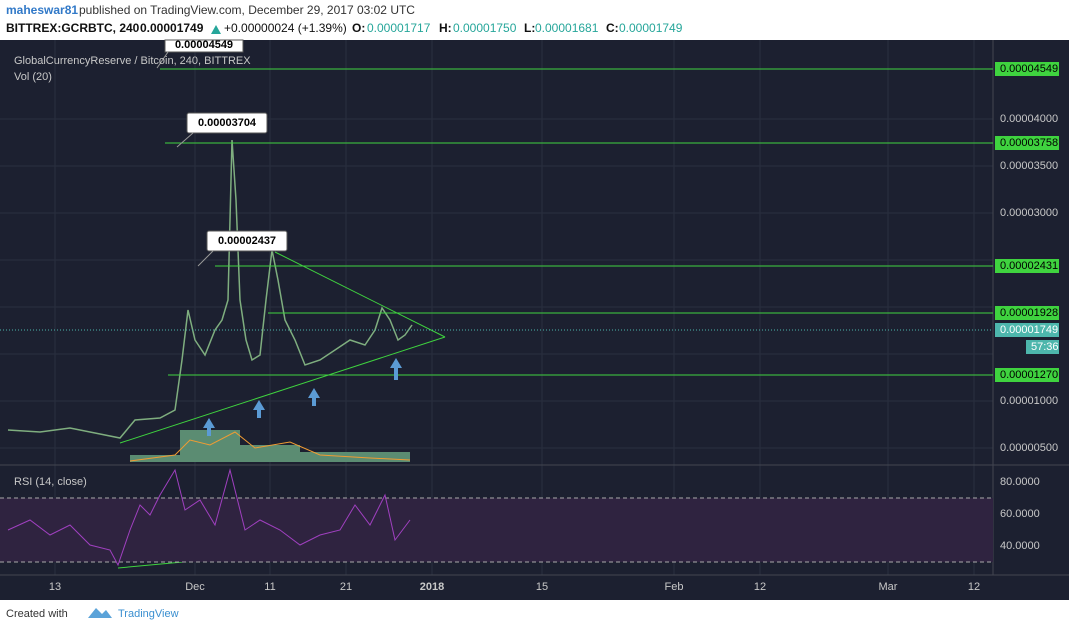  What do you see at coordinates (432, 587) in the screenshot?
I see `time-tick: 2018` at bounding box center [432, 587].